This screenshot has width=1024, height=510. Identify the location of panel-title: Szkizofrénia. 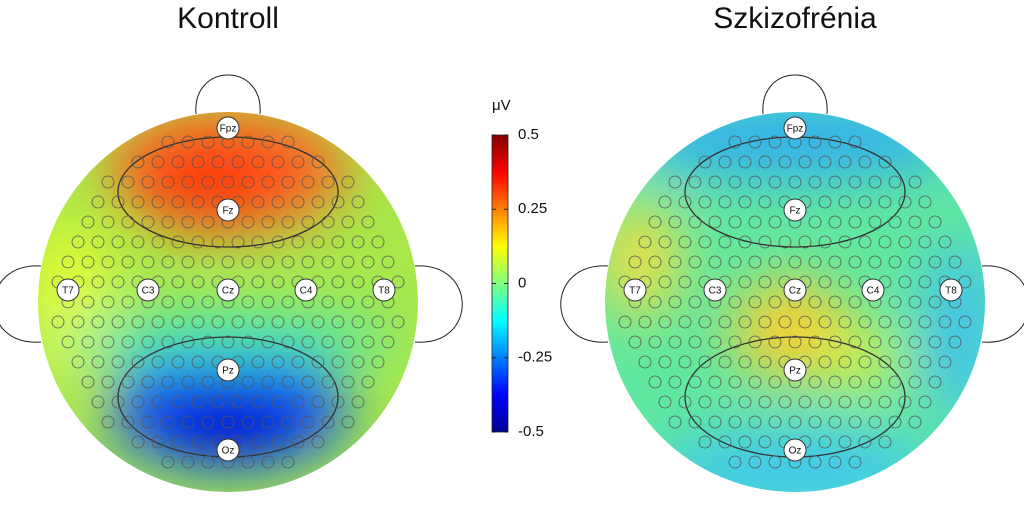
(795, 18).